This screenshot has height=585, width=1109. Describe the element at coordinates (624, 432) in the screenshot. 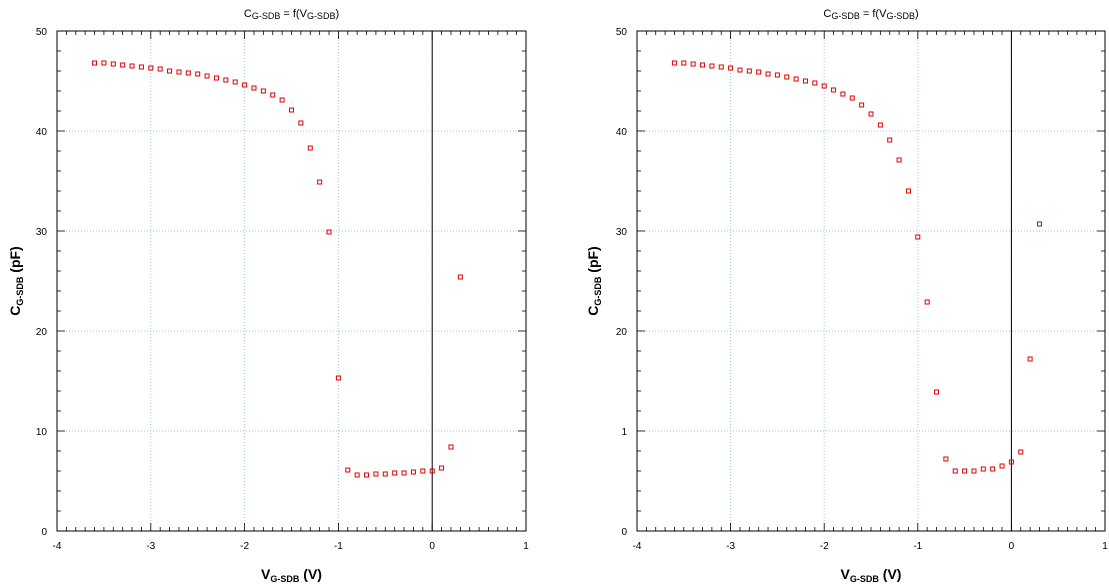

I see `y-tick-label: 1` at that location.